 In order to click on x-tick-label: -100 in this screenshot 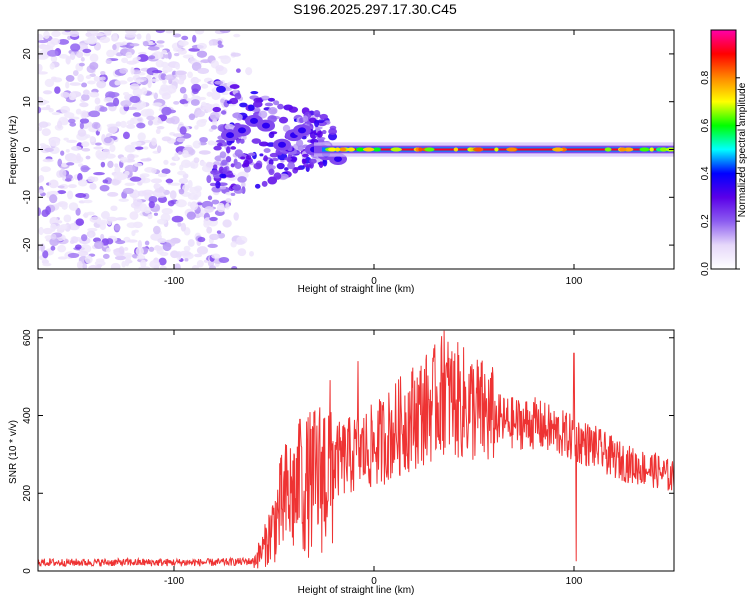, I will do `click(174, 581)`.